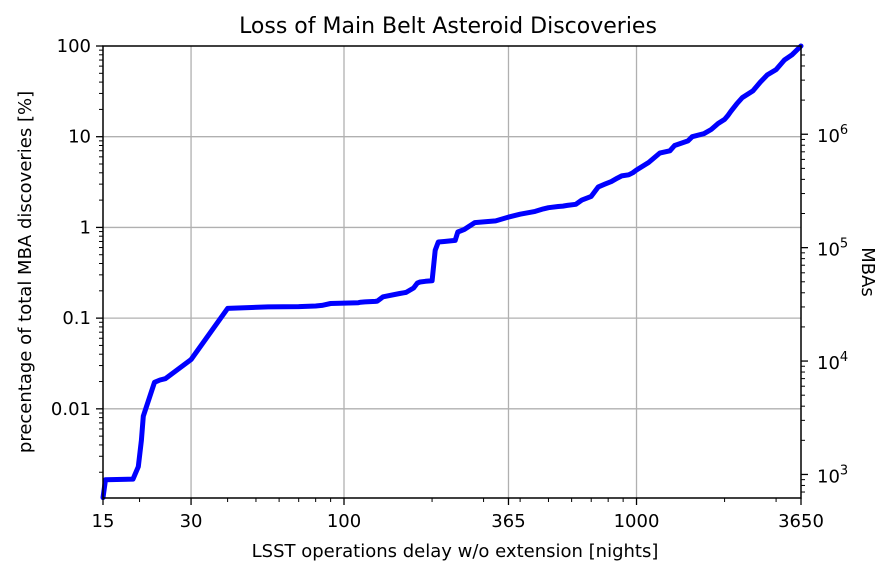 This screenshot has height=581, width=889. I want to click on x-tick-label: 100, so click(344, 521).